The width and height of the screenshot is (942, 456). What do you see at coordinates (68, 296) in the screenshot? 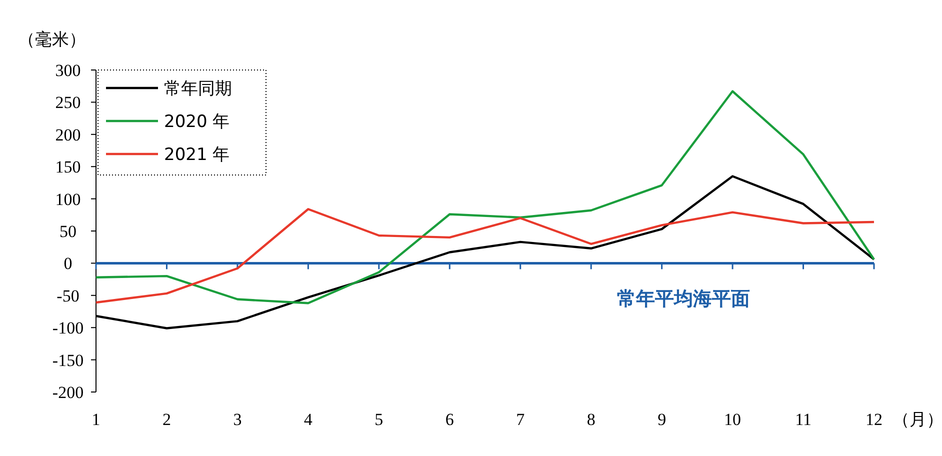
I see `y-tick-label: -50` at bounding box center [68, 296].